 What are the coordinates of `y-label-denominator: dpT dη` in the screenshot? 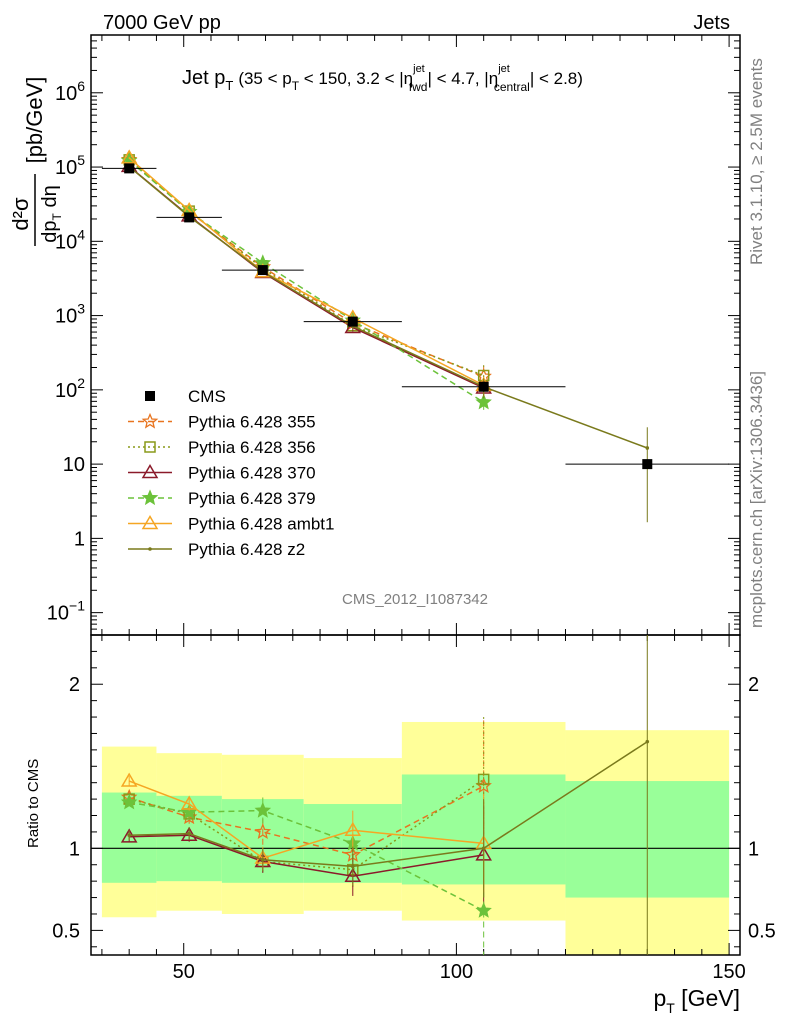 It's located at (51, 213).